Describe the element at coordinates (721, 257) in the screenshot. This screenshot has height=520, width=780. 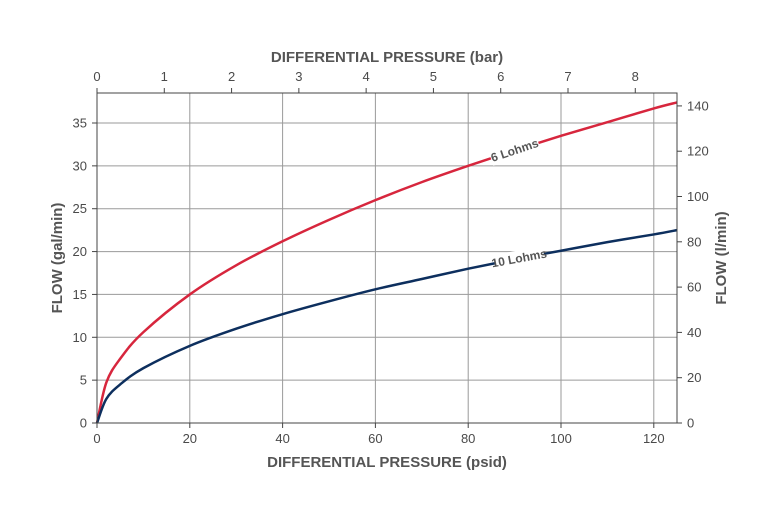
I see `right-axis-title: FLOW (l/min)` at that location.